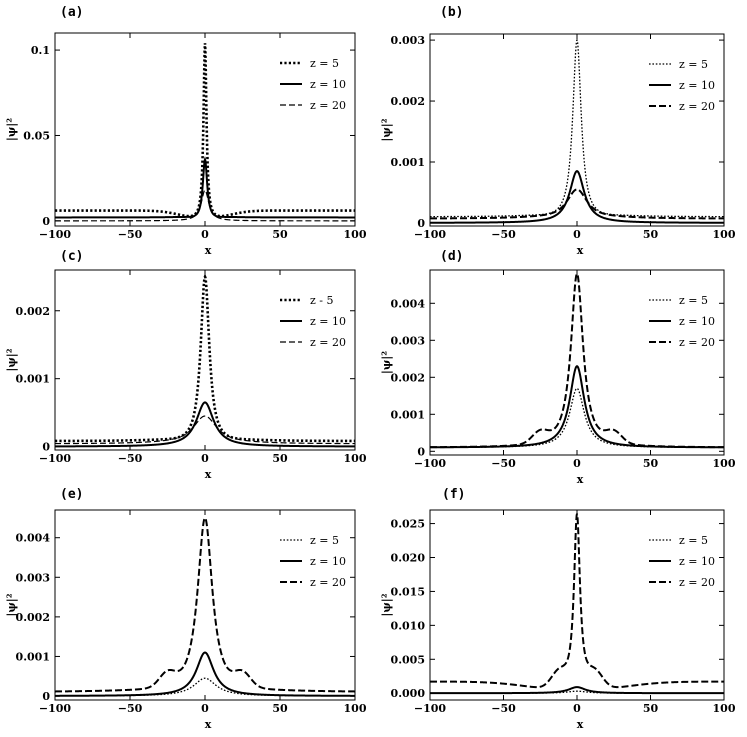 The height and width of the screenshot is (737, 747). I want to click on panel-label: (d), so click(451, 256).